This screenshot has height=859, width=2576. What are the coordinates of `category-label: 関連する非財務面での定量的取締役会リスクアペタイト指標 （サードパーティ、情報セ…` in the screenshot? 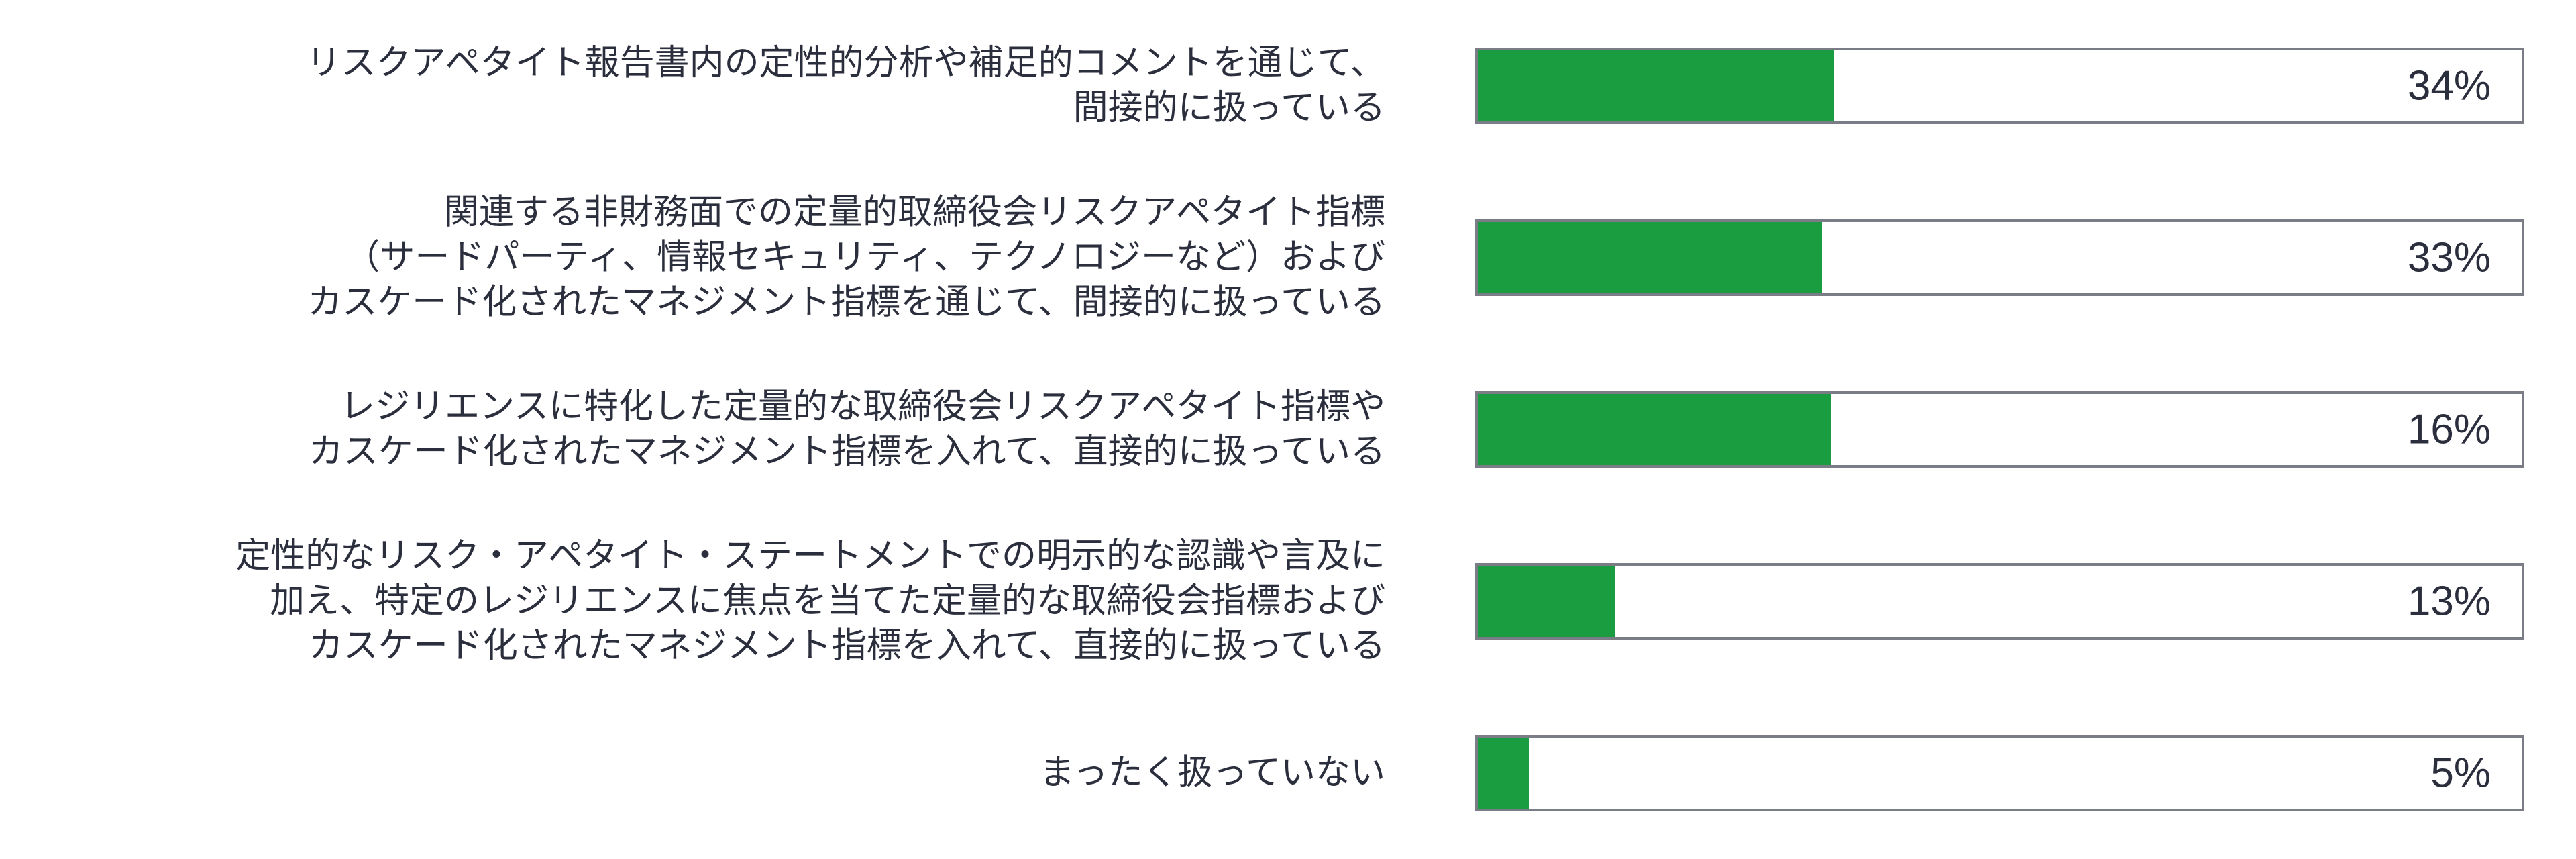 It's located at (846, 257).